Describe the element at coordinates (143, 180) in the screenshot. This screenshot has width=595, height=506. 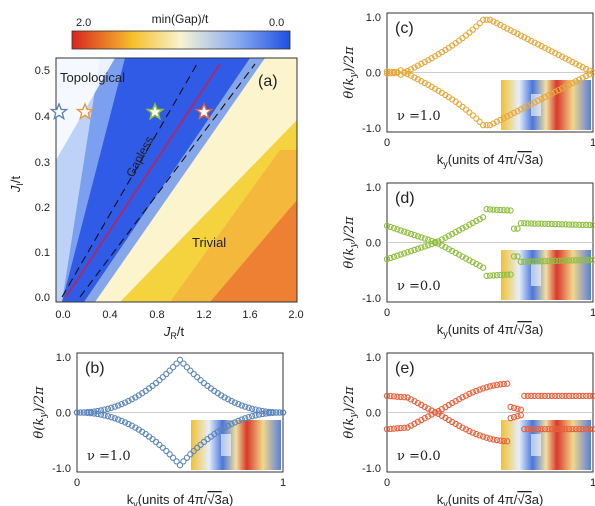
I see `gapless-line` at that location.